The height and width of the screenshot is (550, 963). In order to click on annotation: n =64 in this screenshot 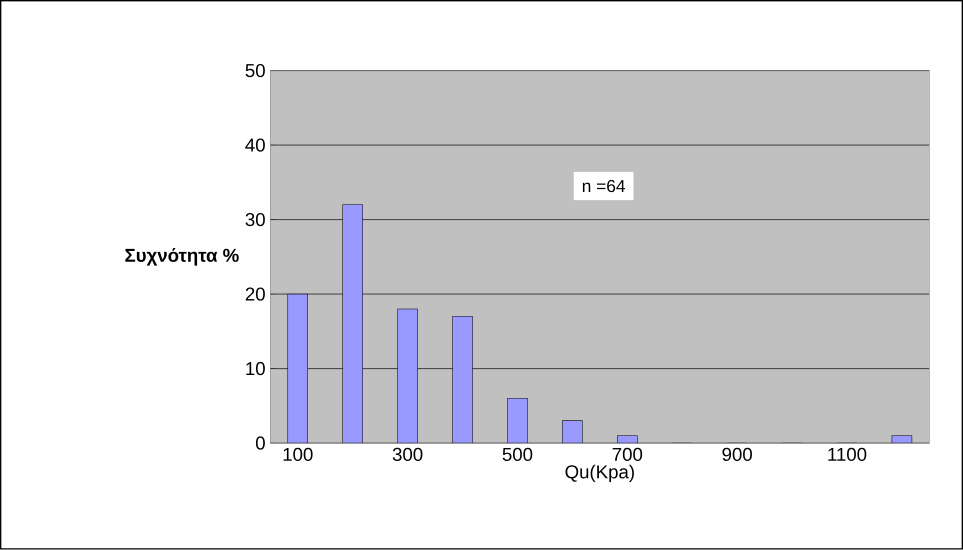, I will do `click(604, 186)`.